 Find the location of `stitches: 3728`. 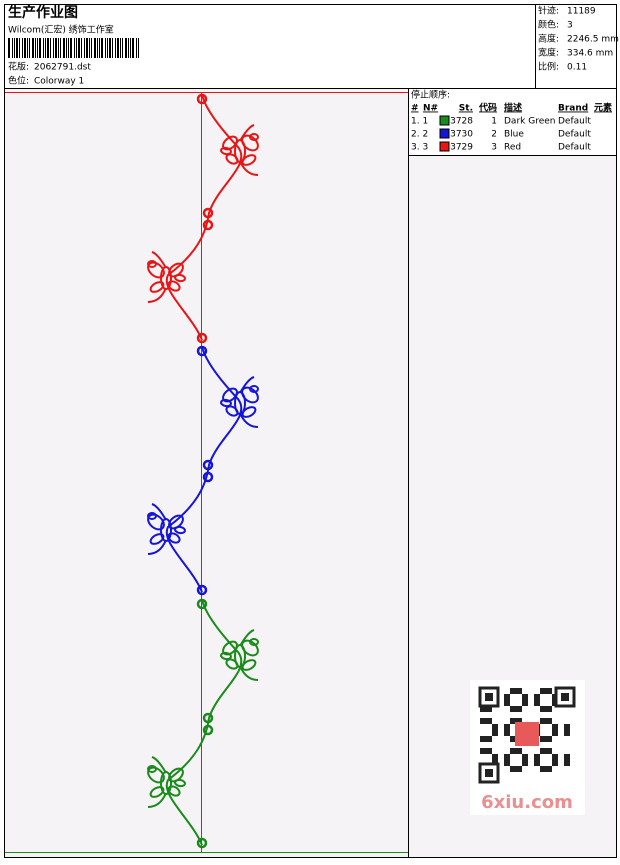

stitches: 3728 is located at coordinates (461, 122).